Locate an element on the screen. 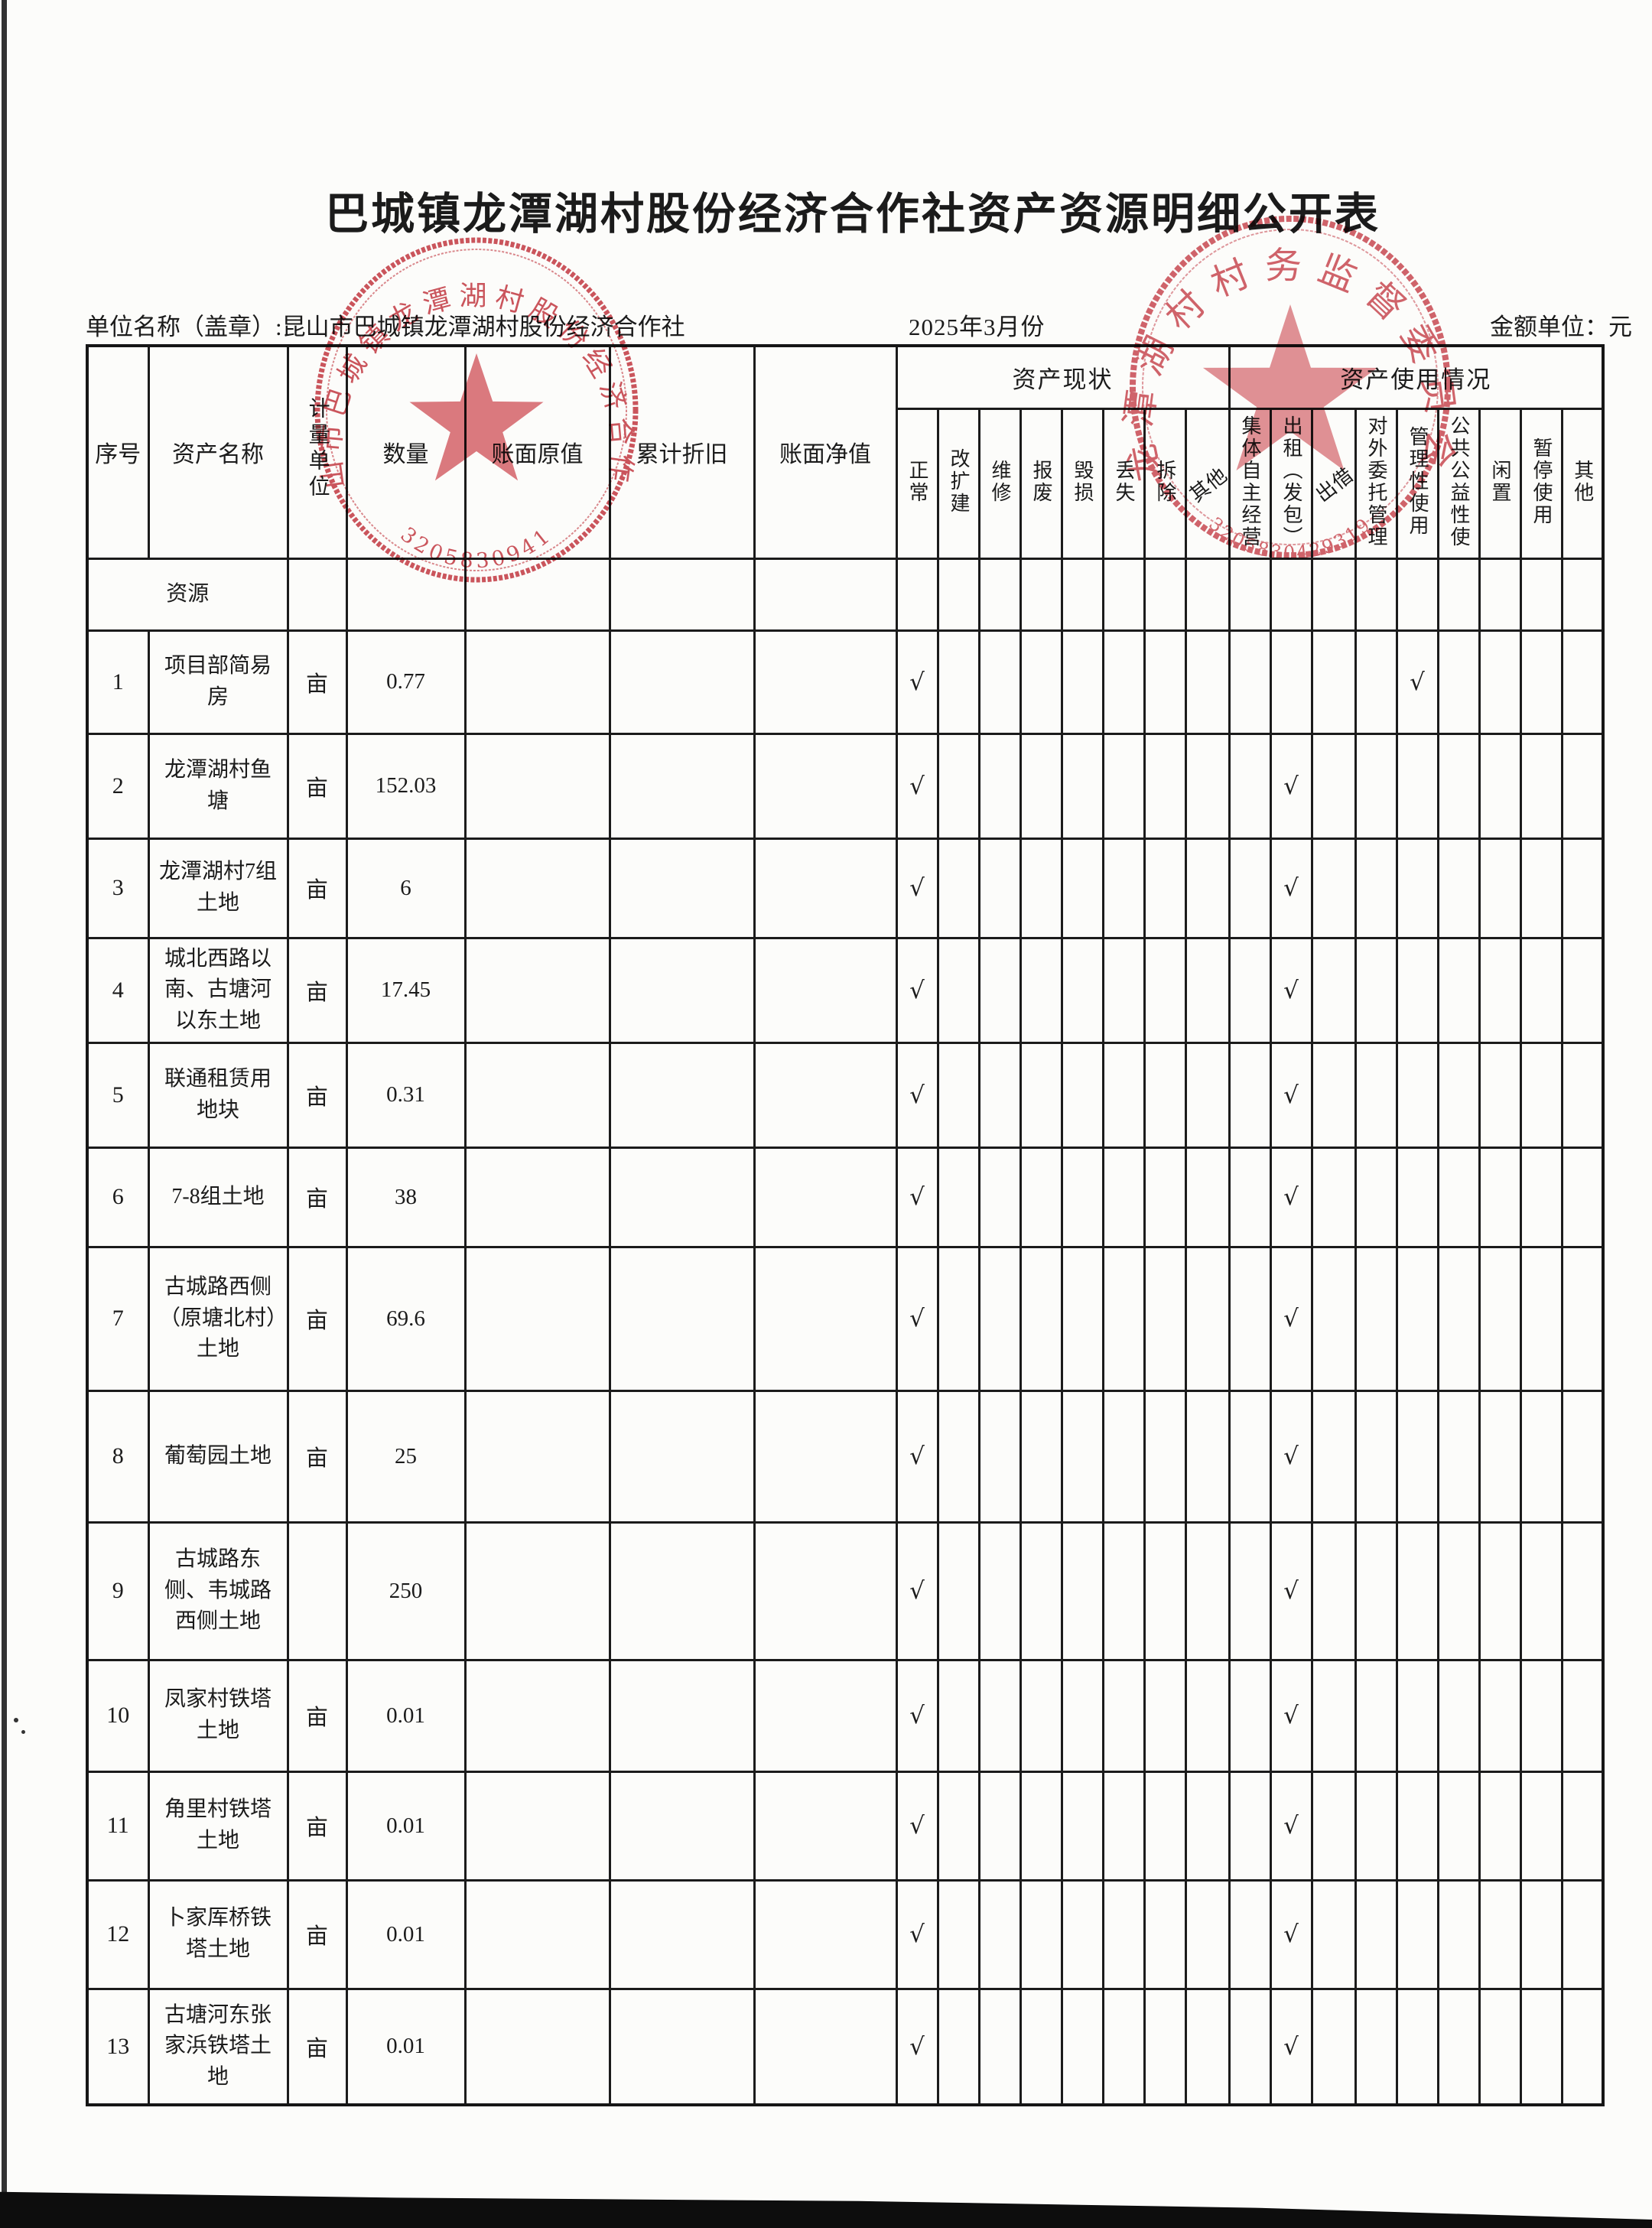  scan-edge-line is located at coordinates (5, 1114).